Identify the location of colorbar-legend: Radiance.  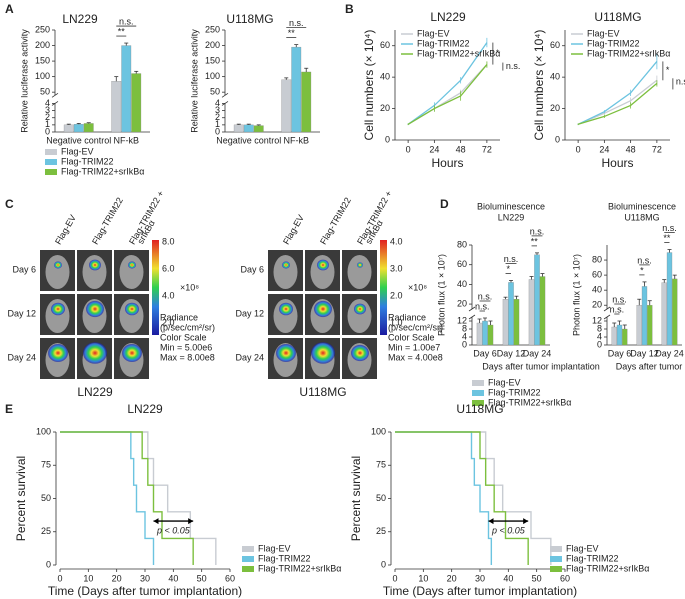
(179, 317).